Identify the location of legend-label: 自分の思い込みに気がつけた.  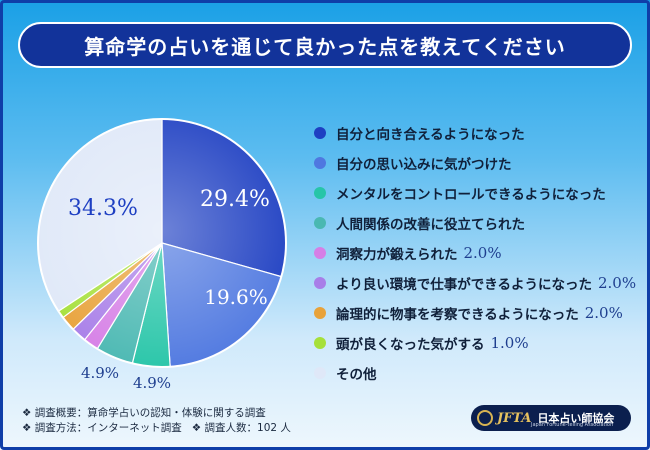
(424, 165).